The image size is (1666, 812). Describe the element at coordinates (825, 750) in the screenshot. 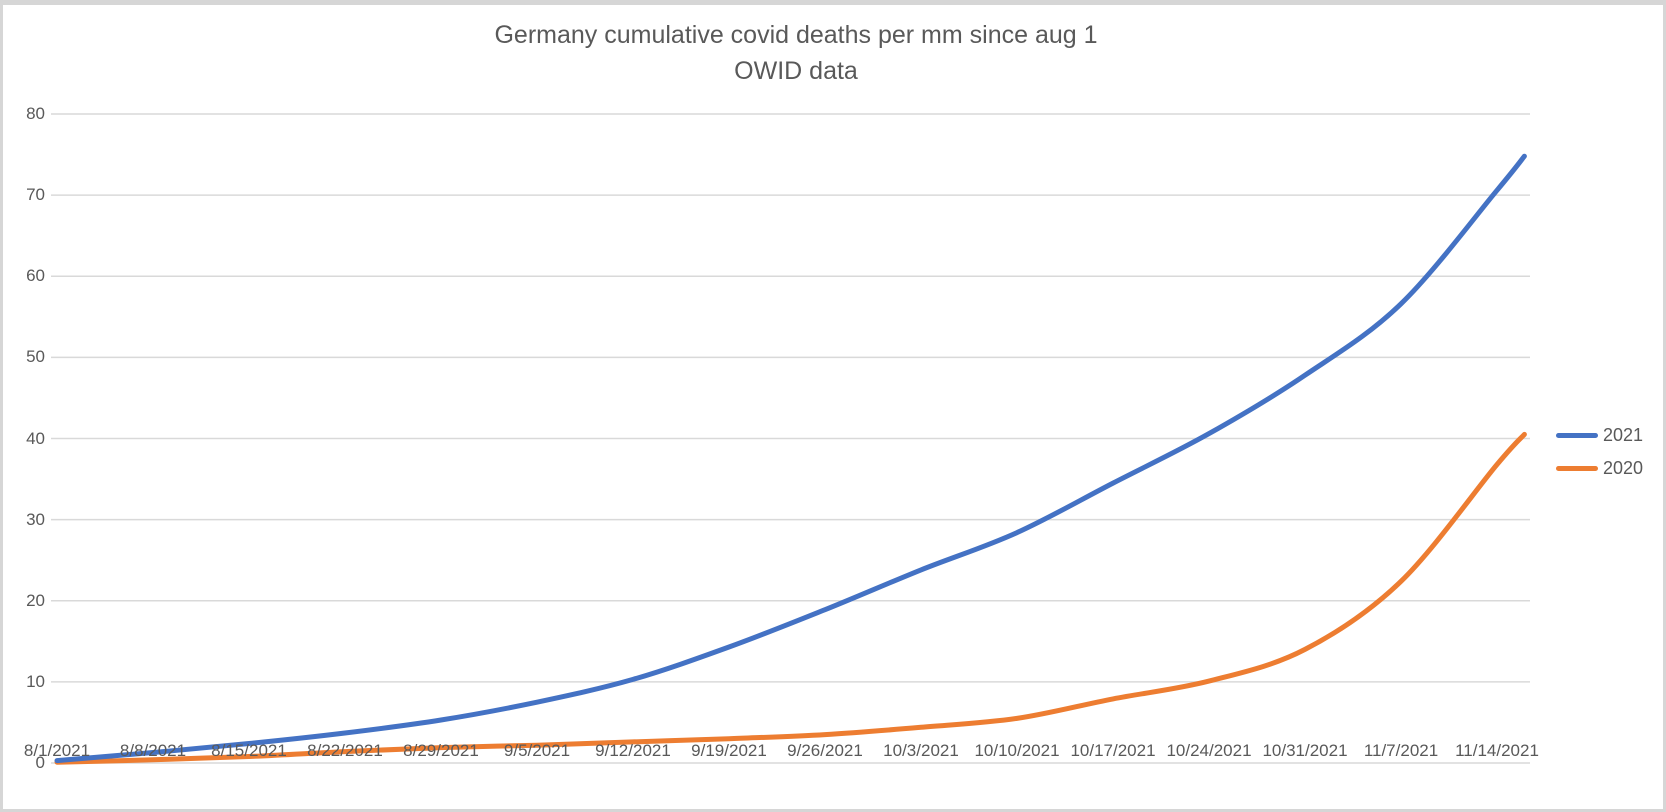

I see `x-tick-label-8: 9/26/2021` at that location.